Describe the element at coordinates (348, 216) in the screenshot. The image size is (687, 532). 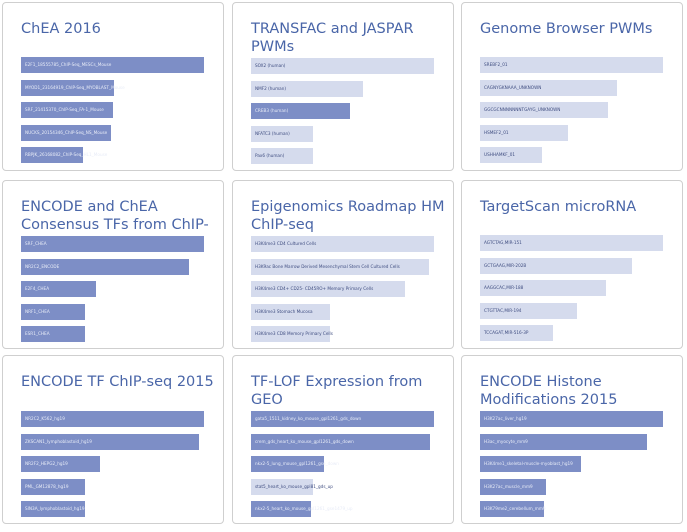
I see `library-card-title: Epigenomics Roadmap HM ChIP-seq` at that location.